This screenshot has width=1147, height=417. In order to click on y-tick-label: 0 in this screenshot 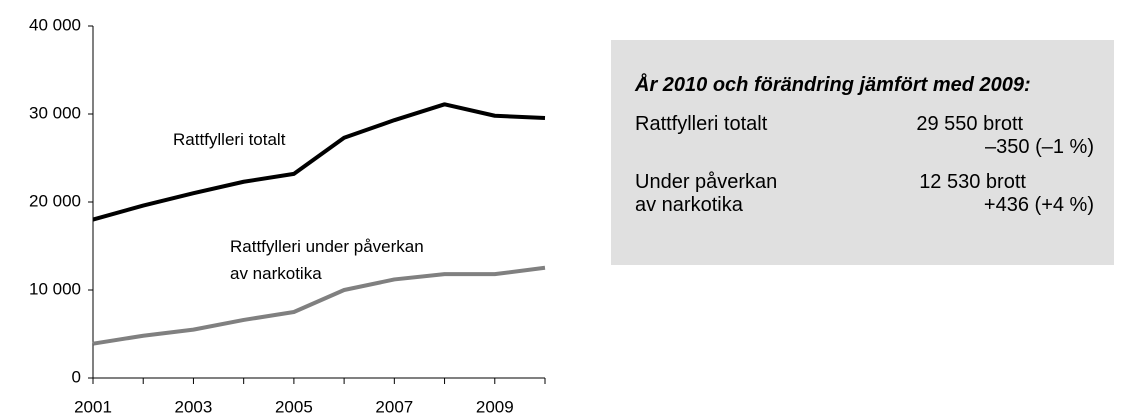, I will do `click(76, 376)`.